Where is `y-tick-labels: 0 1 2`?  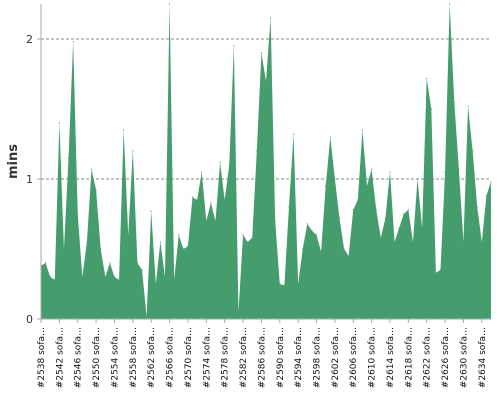
y-tick-labels: 0 1 2 is located at coordinates (33, 179).